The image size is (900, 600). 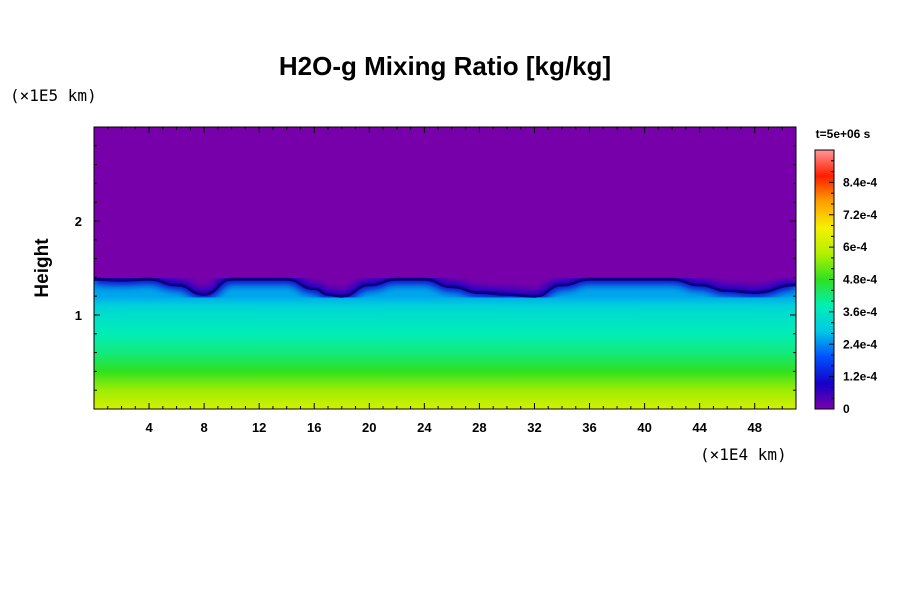 I want to click on colorbar-tick-label: 2.4e-4, so click(x=860, y=344).